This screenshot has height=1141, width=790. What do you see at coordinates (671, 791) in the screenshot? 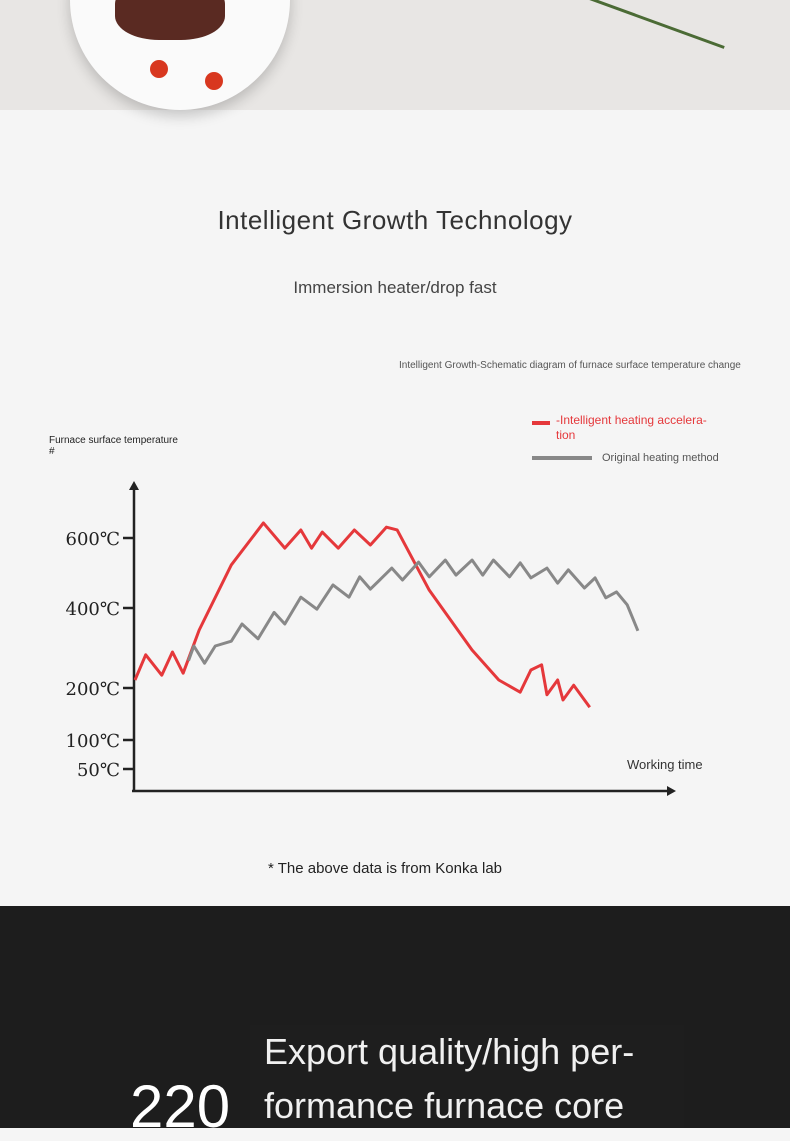
I see `x-axis-arrow` at bounding box center [671, 791].